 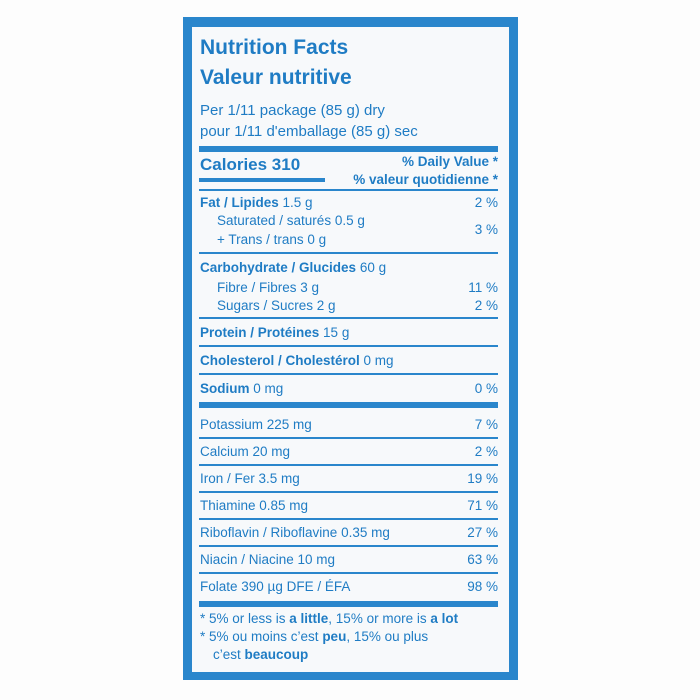 I want to click on nutrient-name: Carbohydrate / Glucides, so click(x=278, y=267).